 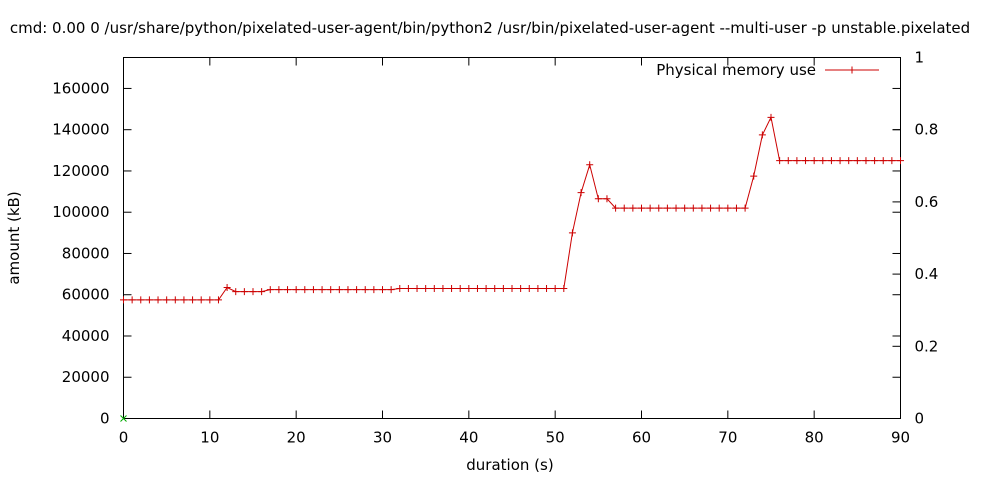 What do you see at coordinates (80, 130) in the screenshot?
I see `y-tick-label: 140000` at bounding box center [80, 130].